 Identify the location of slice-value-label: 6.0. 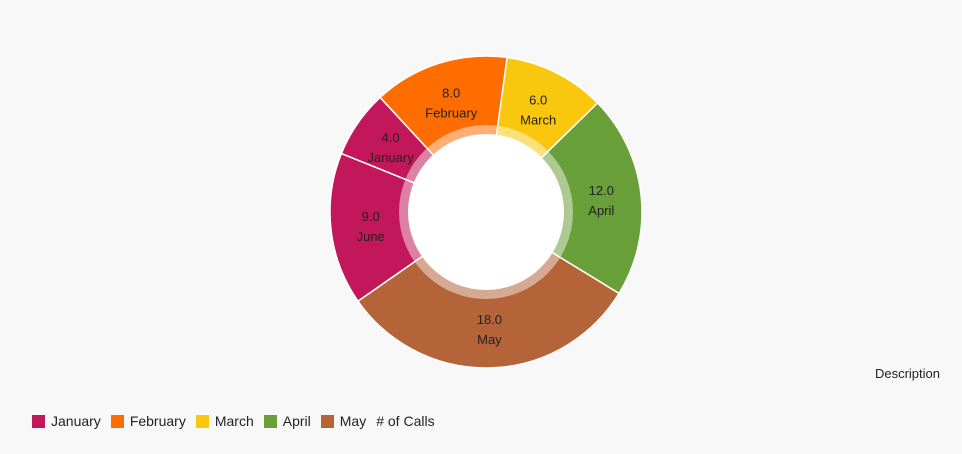
(538, 99).